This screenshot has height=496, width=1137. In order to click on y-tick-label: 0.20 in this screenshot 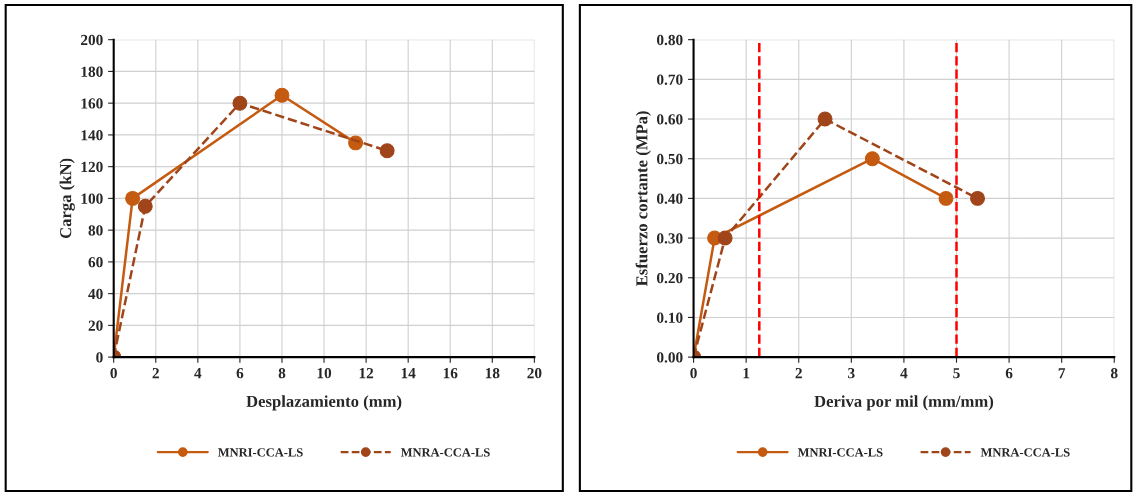, I will do `click(670, 278)`.